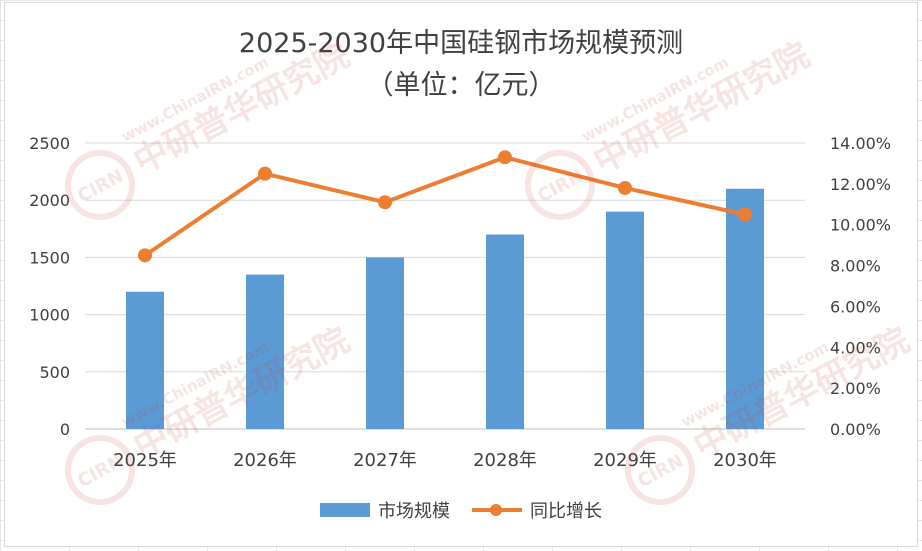  I want to click on right-tick-label: 0.00%, so click(855, 429).